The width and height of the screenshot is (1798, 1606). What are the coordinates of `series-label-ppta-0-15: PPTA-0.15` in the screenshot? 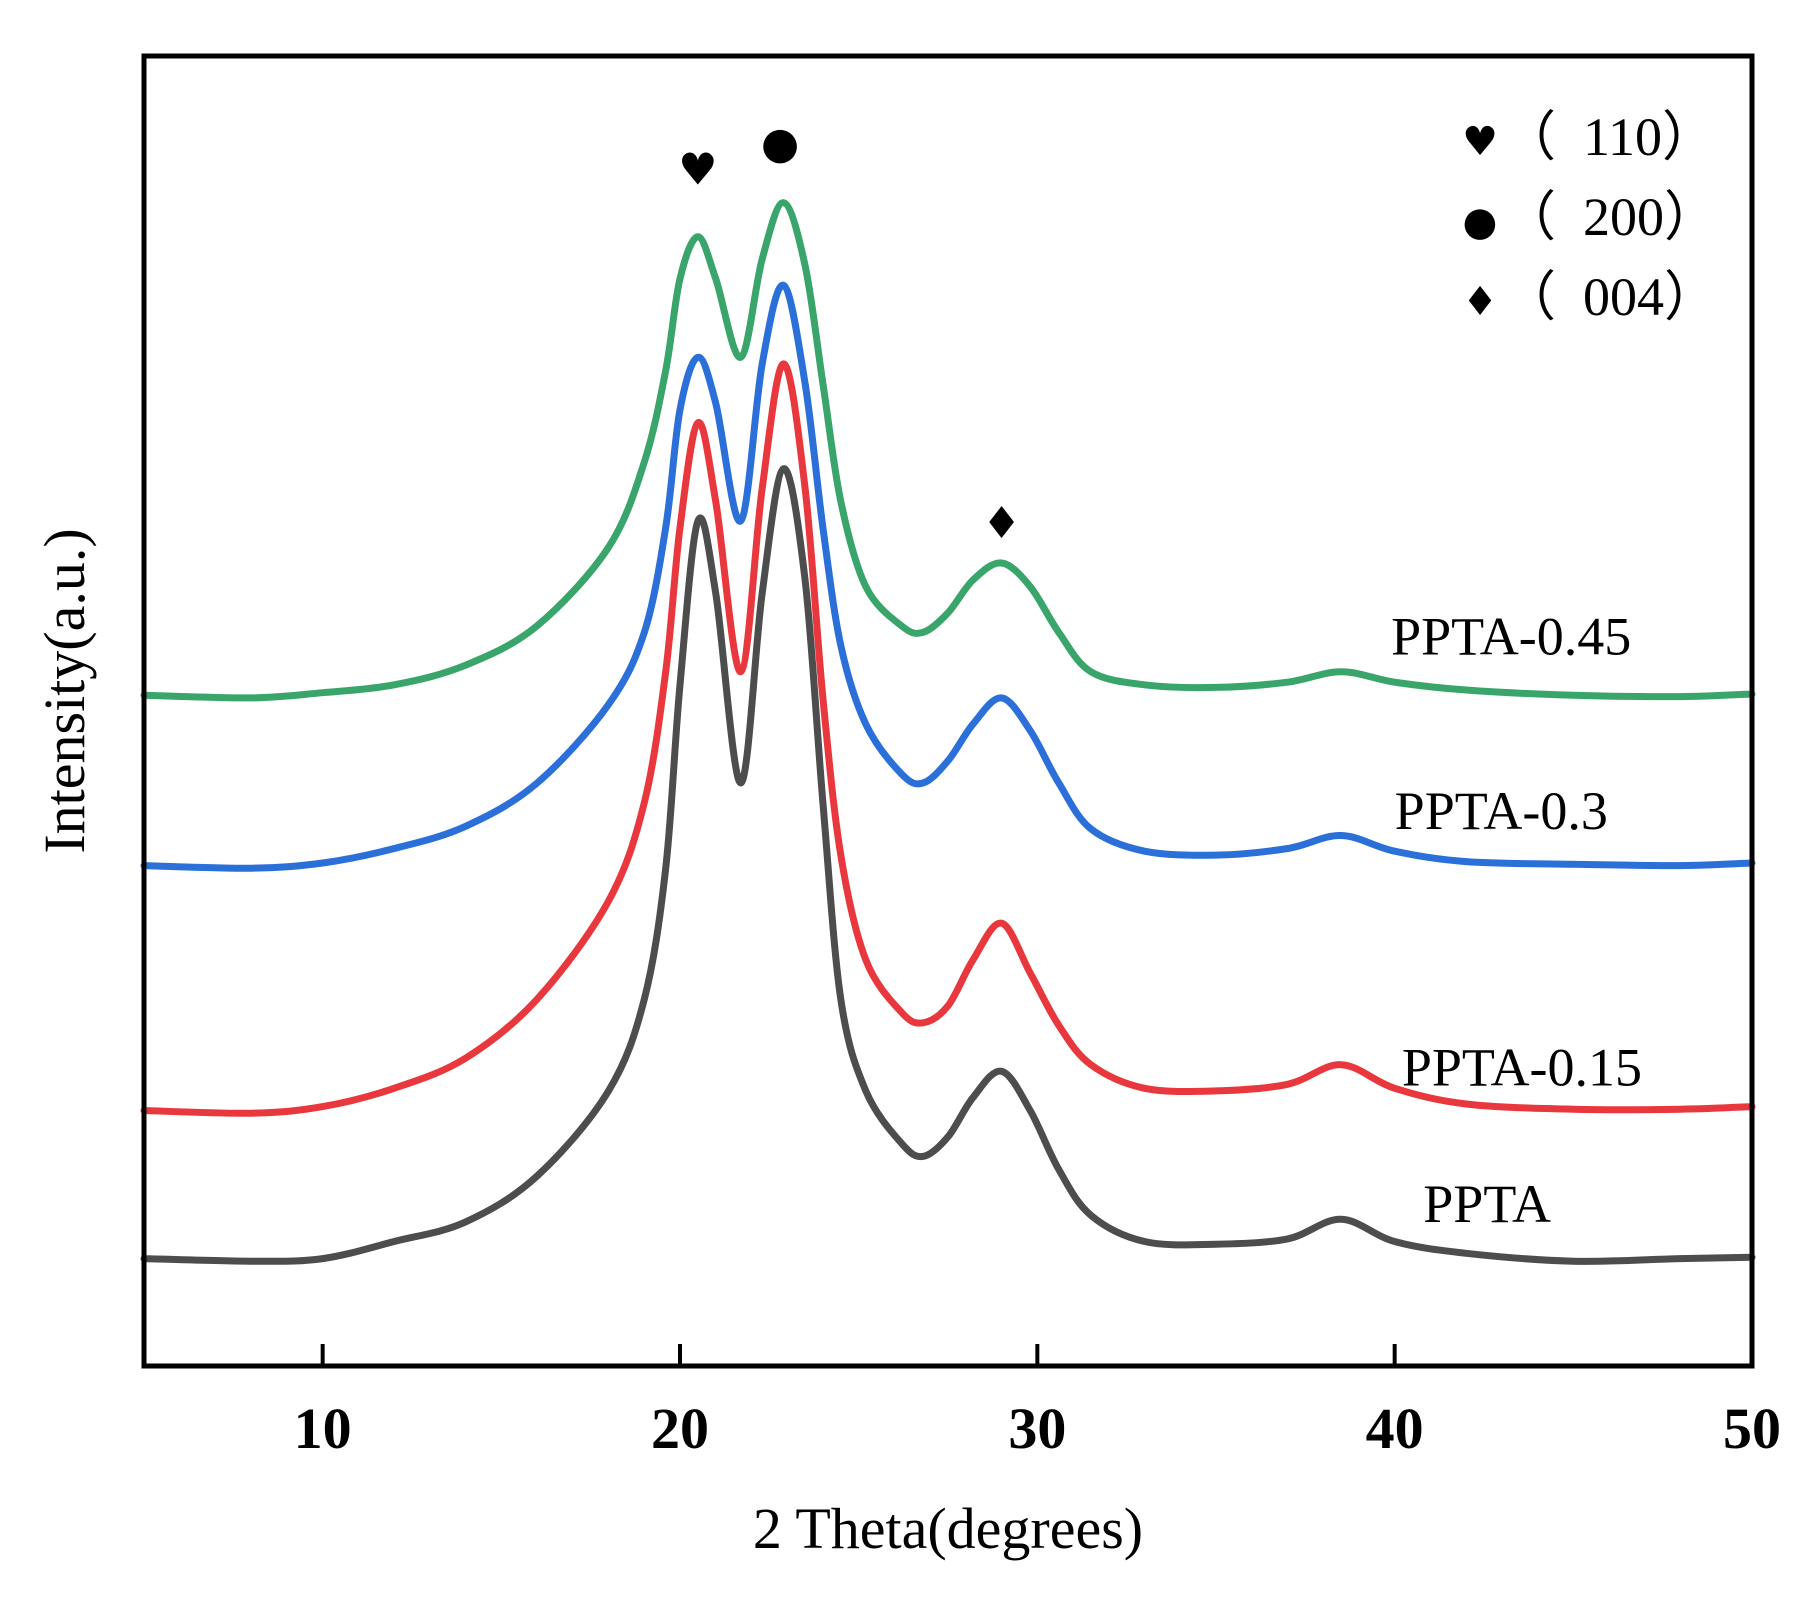 It's located at (1522, 1068).